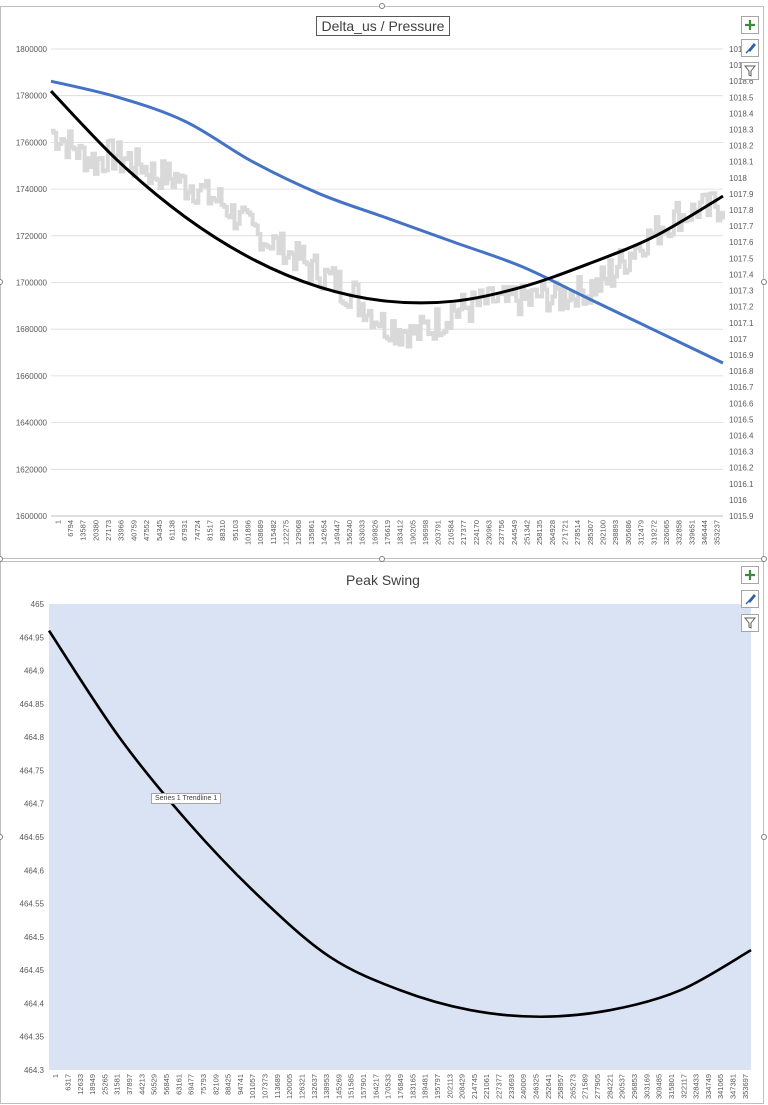 This screenshot has width=768, height=1105. Describe the element at coordinates (171, 530) in the screenshot. I see `x-tick-label: 61138` at that location.